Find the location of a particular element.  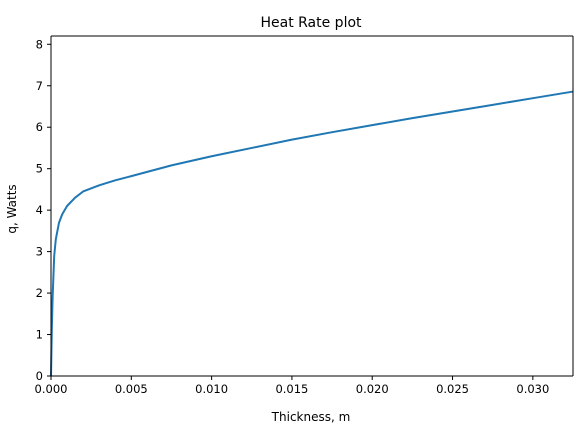

y-tick-label-2: 2 is located at coordinates (39, 293).